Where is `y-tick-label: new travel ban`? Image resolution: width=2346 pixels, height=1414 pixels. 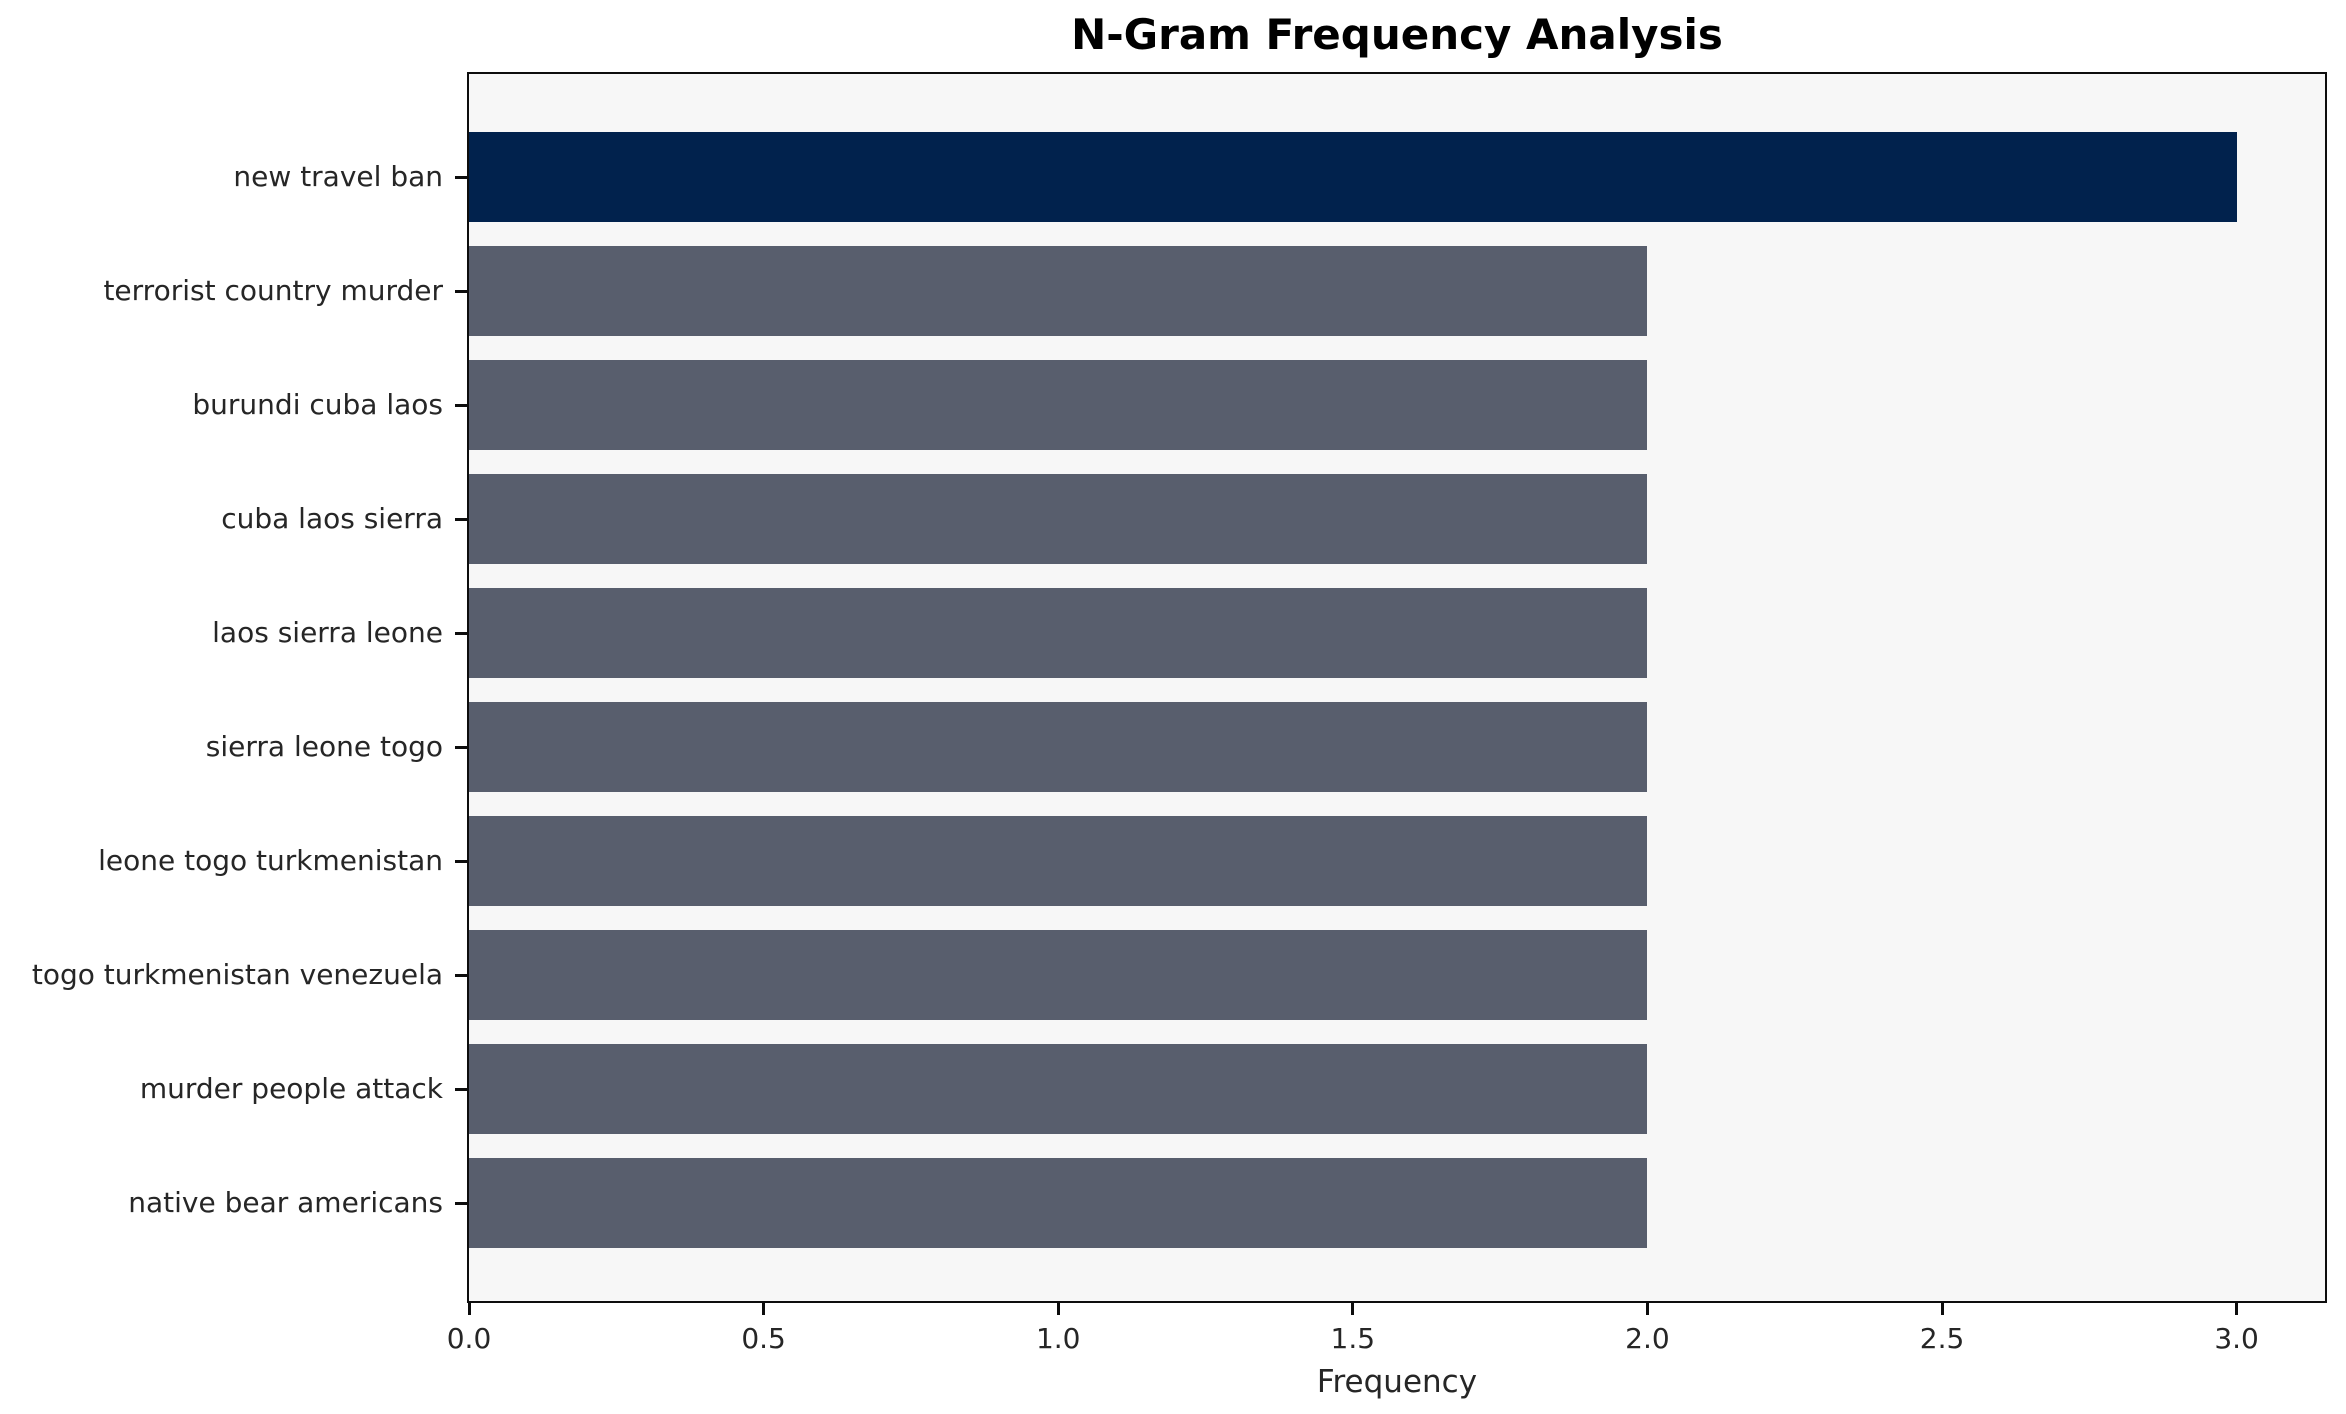
y-tick-label: new travel ban is located at coordinates (338, 176).